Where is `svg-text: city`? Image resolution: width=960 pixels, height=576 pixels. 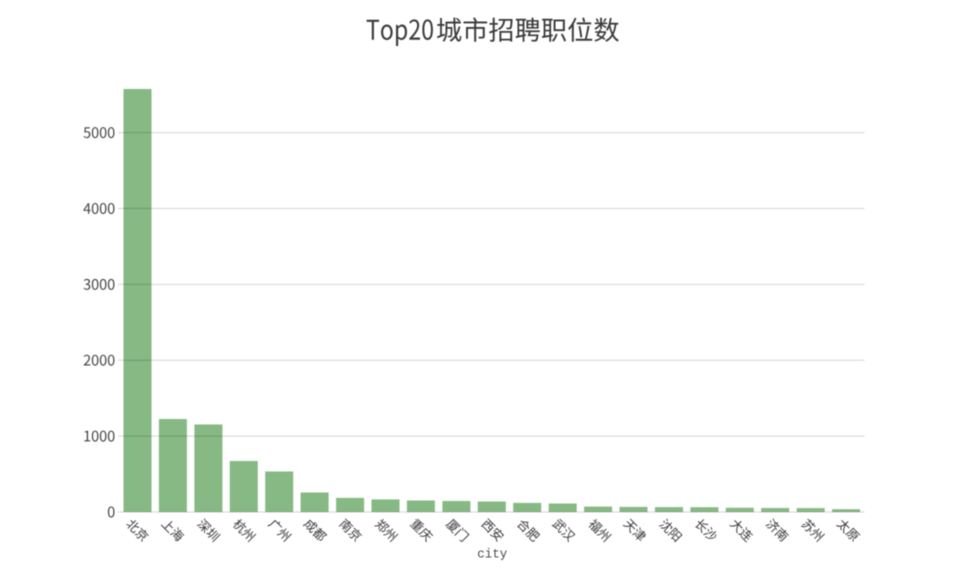
svg-text: city is located at coordinates (492, 555).